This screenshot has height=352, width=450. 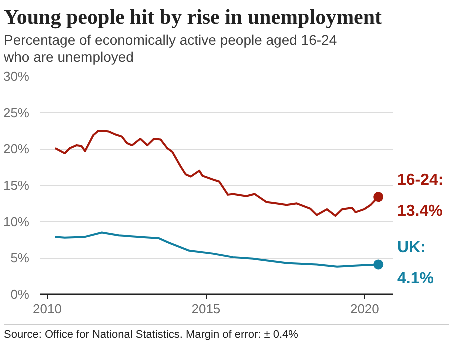 I want to click on source-note: Source: Office for National Statistics. Margin of error: ± 0.4%, so click(x=151, y=335).